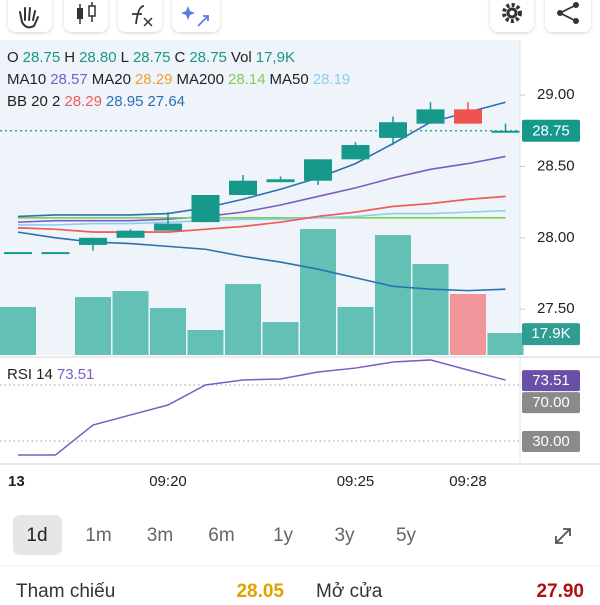  I want to click on x-tick-label: 13, so click(16, 481).